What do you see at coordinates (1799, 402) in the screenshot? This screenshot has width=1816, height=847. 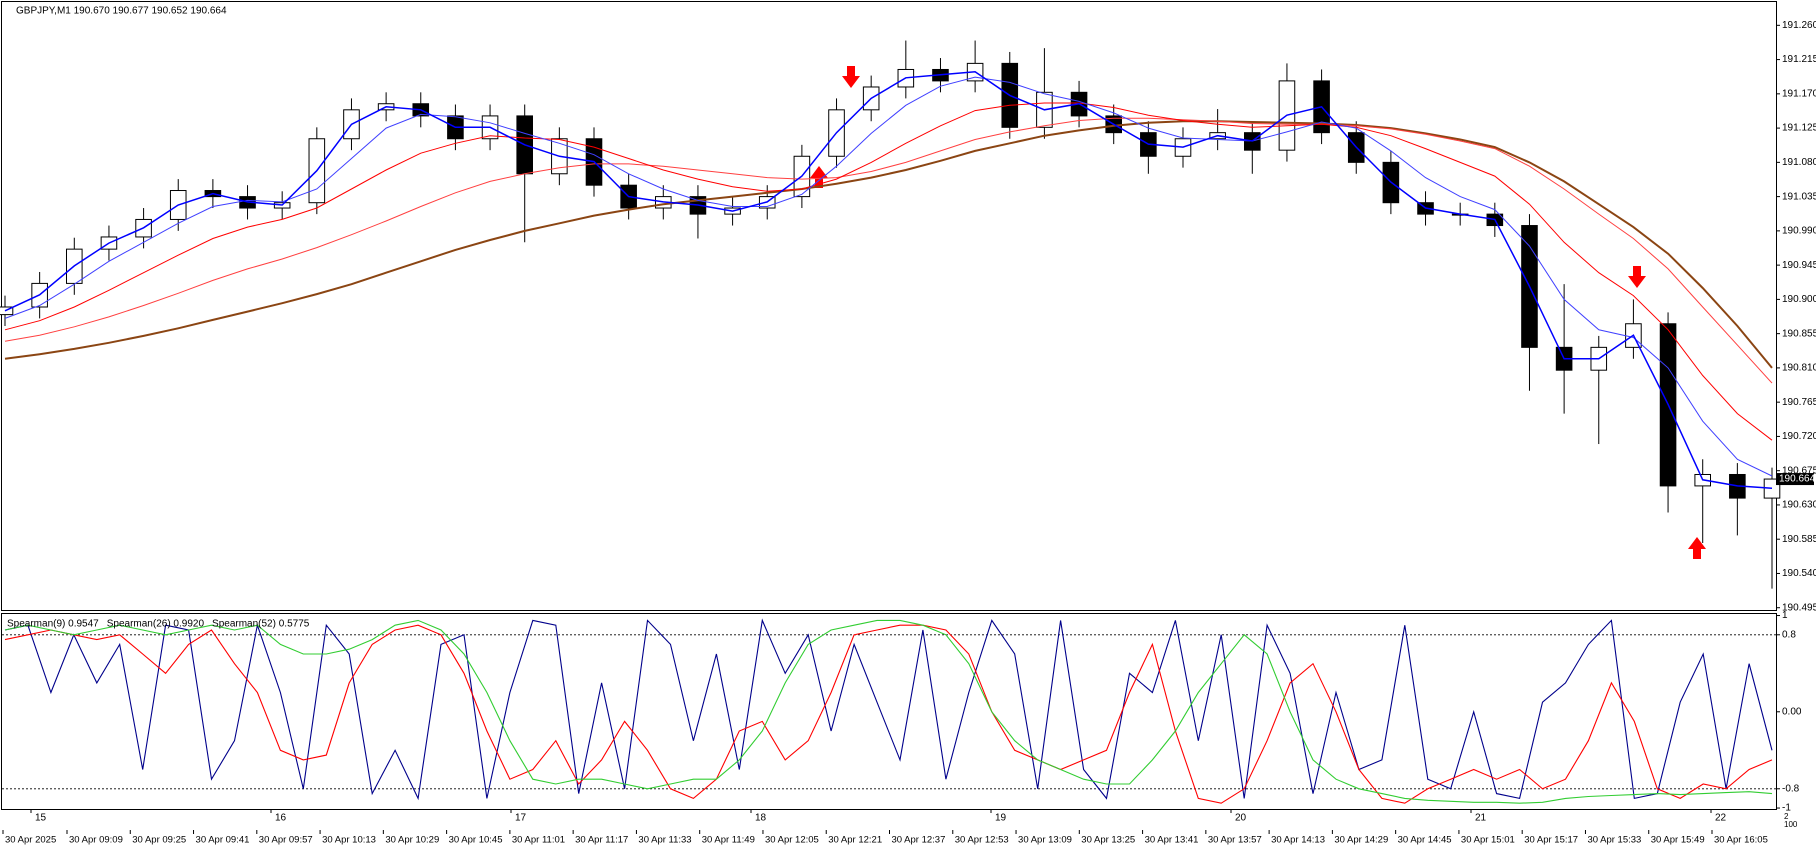 I see `y-tick-label: 190.765` at bounding box center [1799, 402].